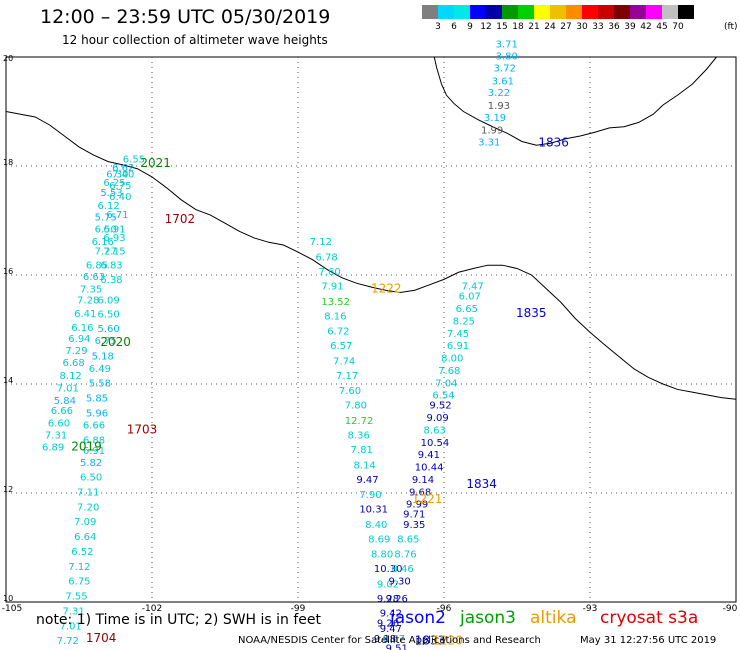 The height and width of the screenshot is (650, 740). Describe the element at coordinates (444, 609) in the screenshot. I see `lon-tick-label: -96` at that location.